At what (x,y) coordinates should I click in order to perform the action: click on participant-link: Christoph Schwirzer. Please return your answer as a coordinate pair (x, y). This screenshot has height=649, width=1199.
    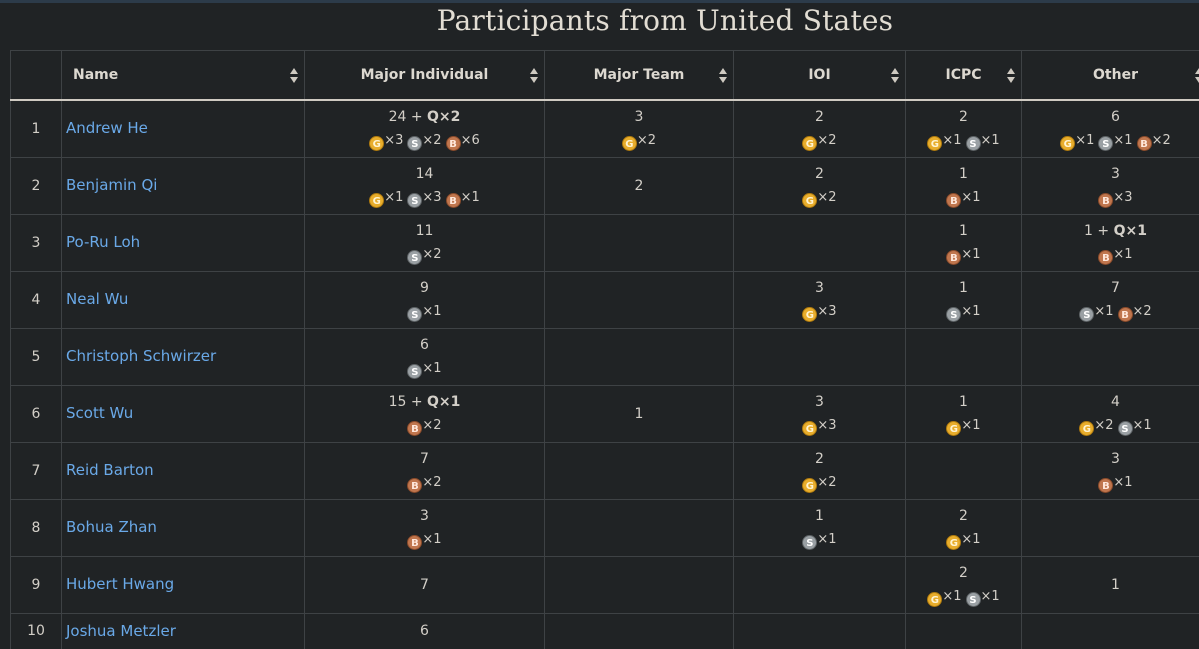
    Looking at the image, I should click on (141, 356).